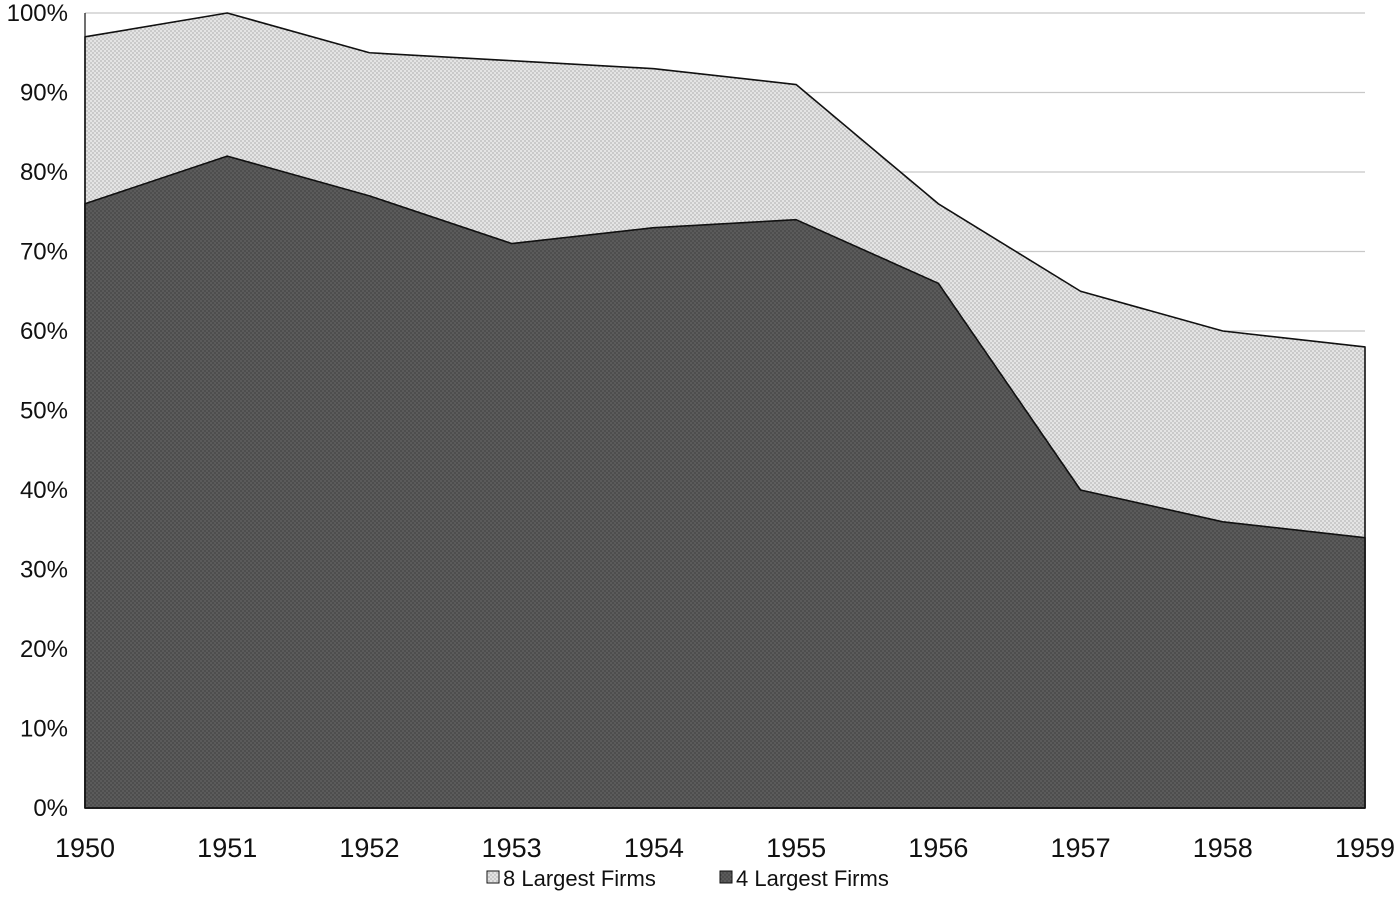  Describe the element at coordinates (1223, 848) in the screenshot. I see `x-tick-label: 1958` at that location.